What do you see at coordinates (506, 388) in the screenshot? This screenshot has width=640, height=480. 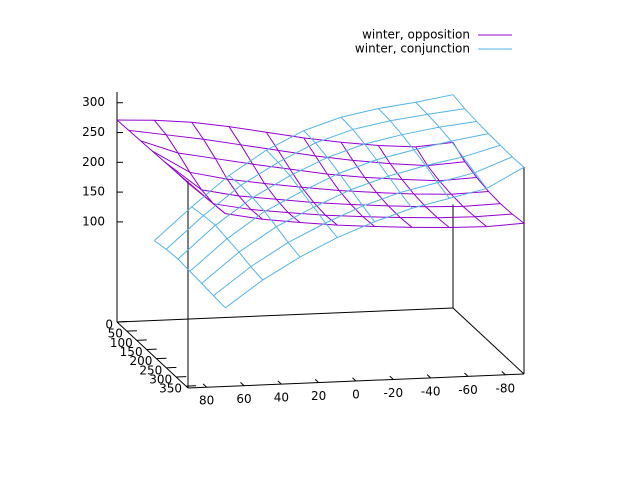 I see `x-tick-label: -80` at bounding box center [506, 388].